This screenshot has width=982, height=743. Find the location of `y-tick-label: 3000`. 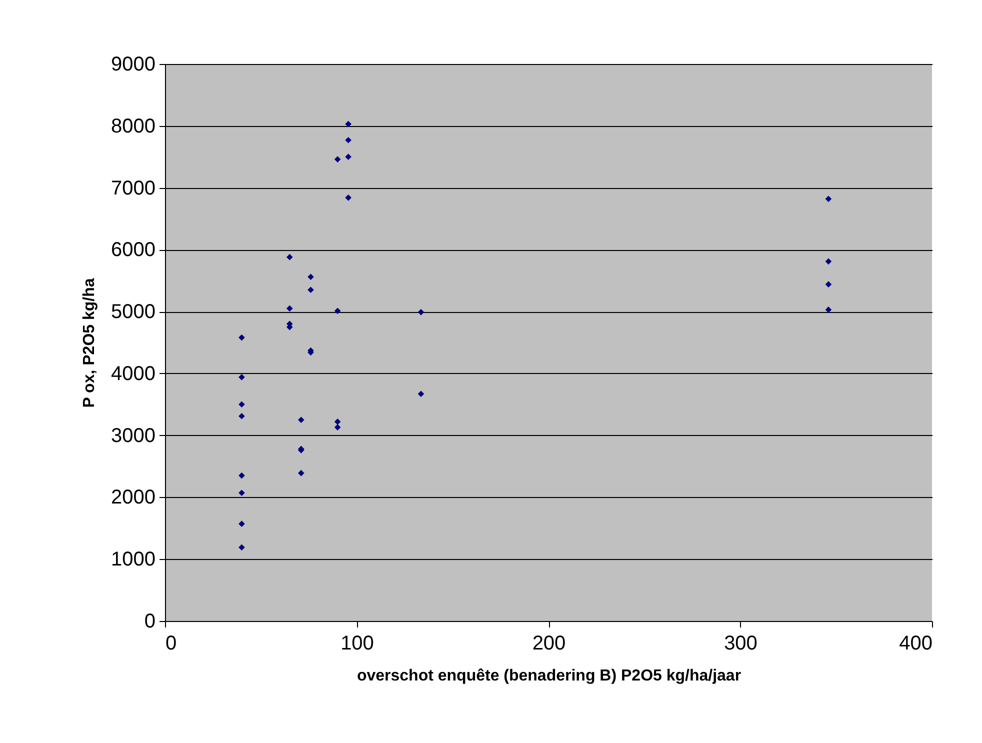

y-tick-label: 3000 is located at coordinates (133, 435).